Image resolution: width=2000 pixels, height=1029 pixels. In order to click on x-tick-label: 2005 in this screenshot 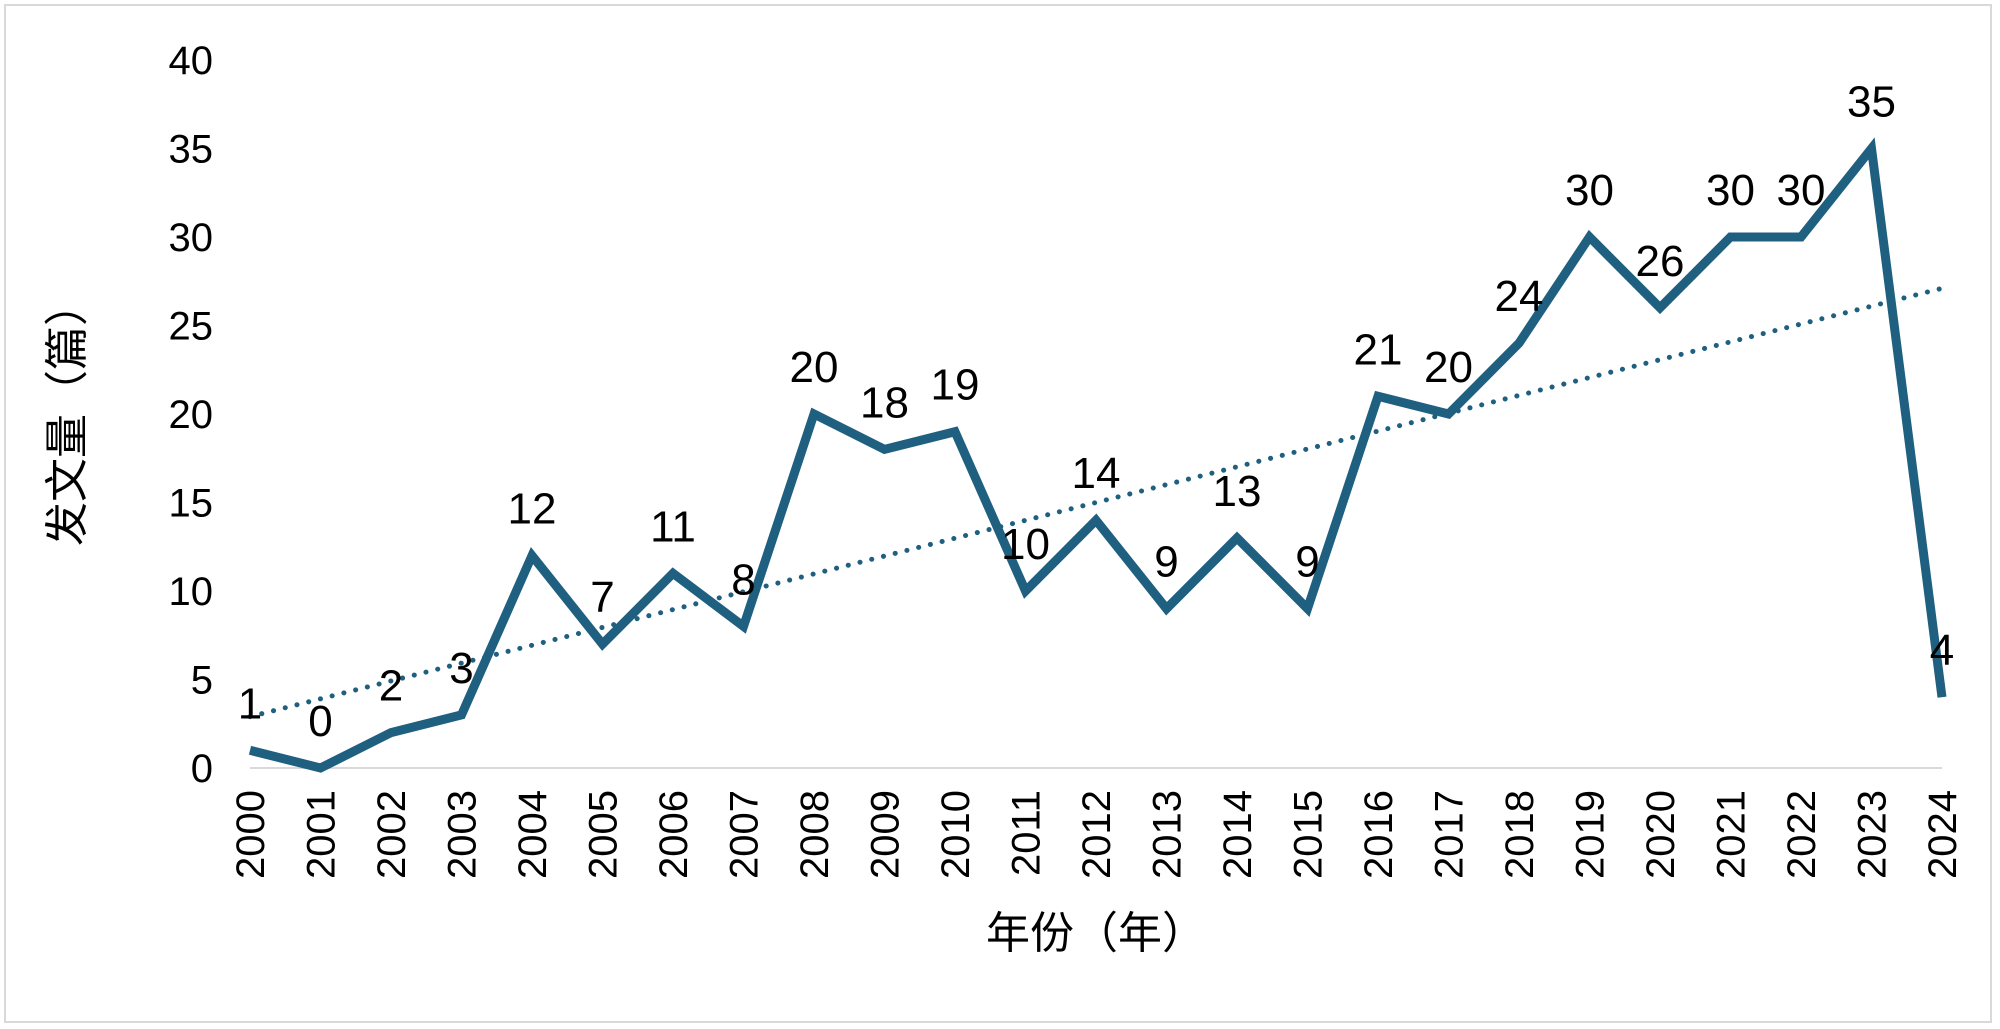, I will do `click(604, 834)`.